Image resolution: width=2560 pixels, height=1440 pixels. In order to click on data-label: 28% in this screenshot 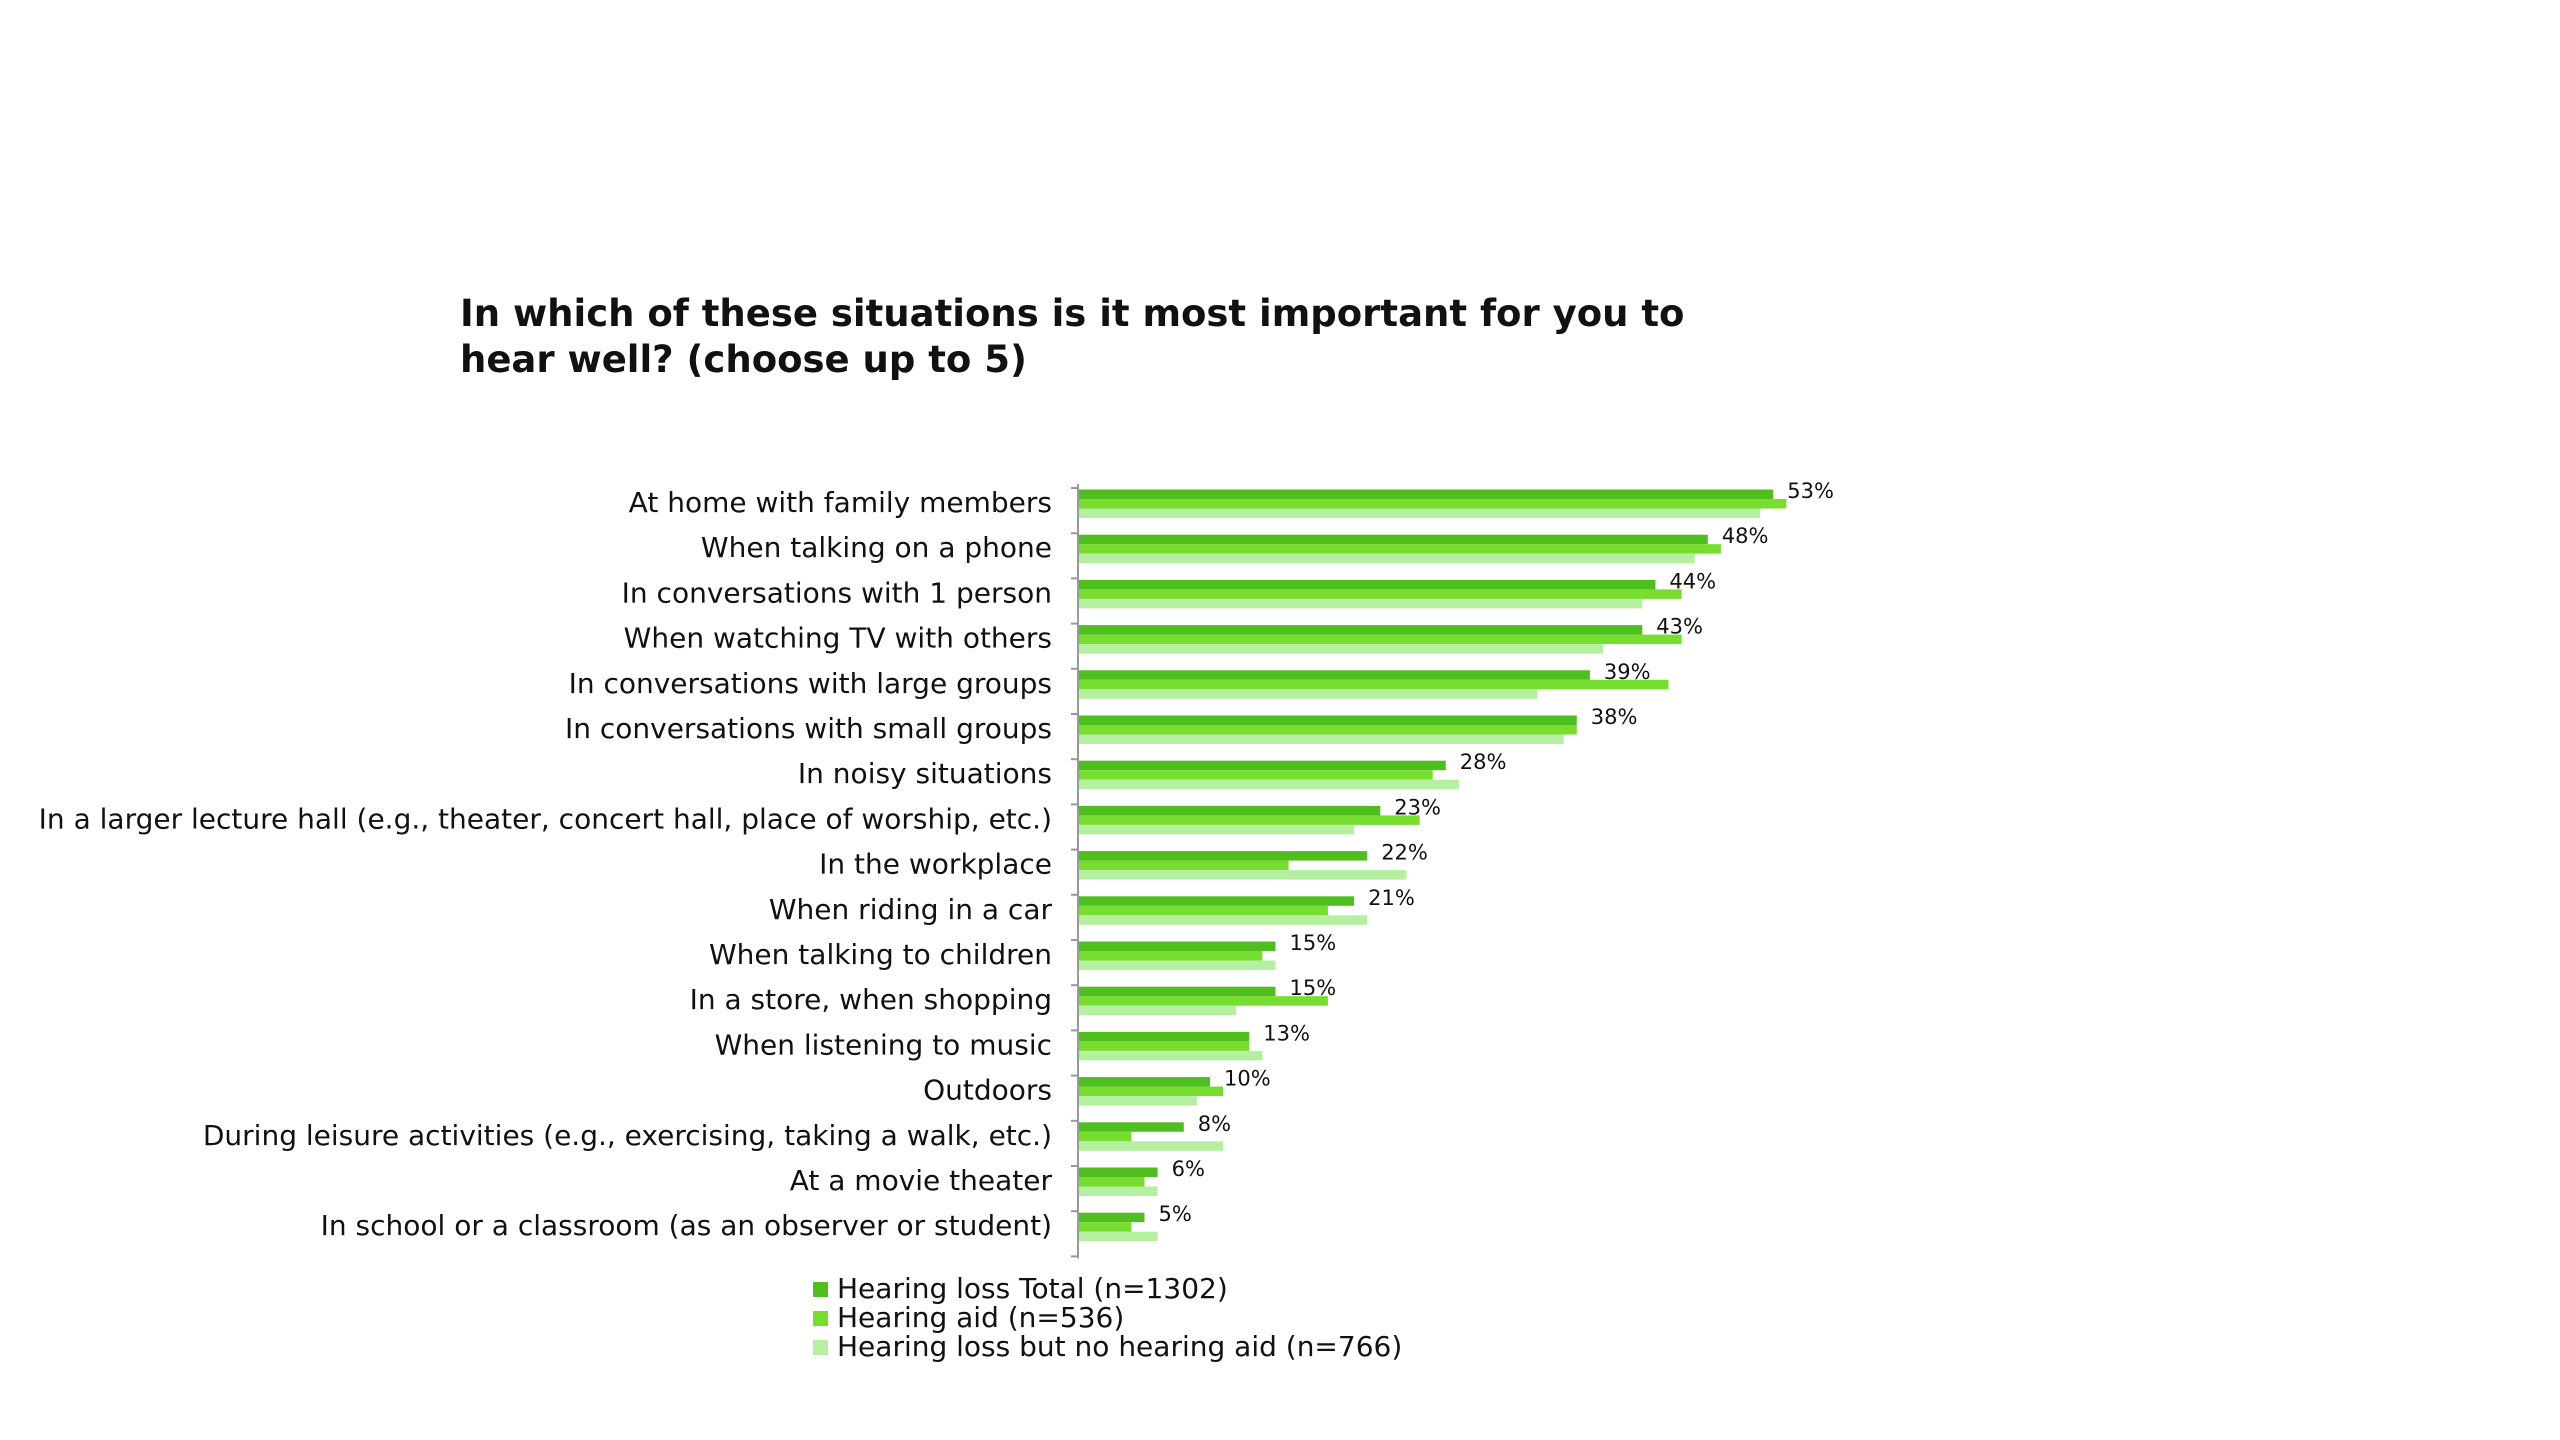, I will do `click(1483, 762)`.